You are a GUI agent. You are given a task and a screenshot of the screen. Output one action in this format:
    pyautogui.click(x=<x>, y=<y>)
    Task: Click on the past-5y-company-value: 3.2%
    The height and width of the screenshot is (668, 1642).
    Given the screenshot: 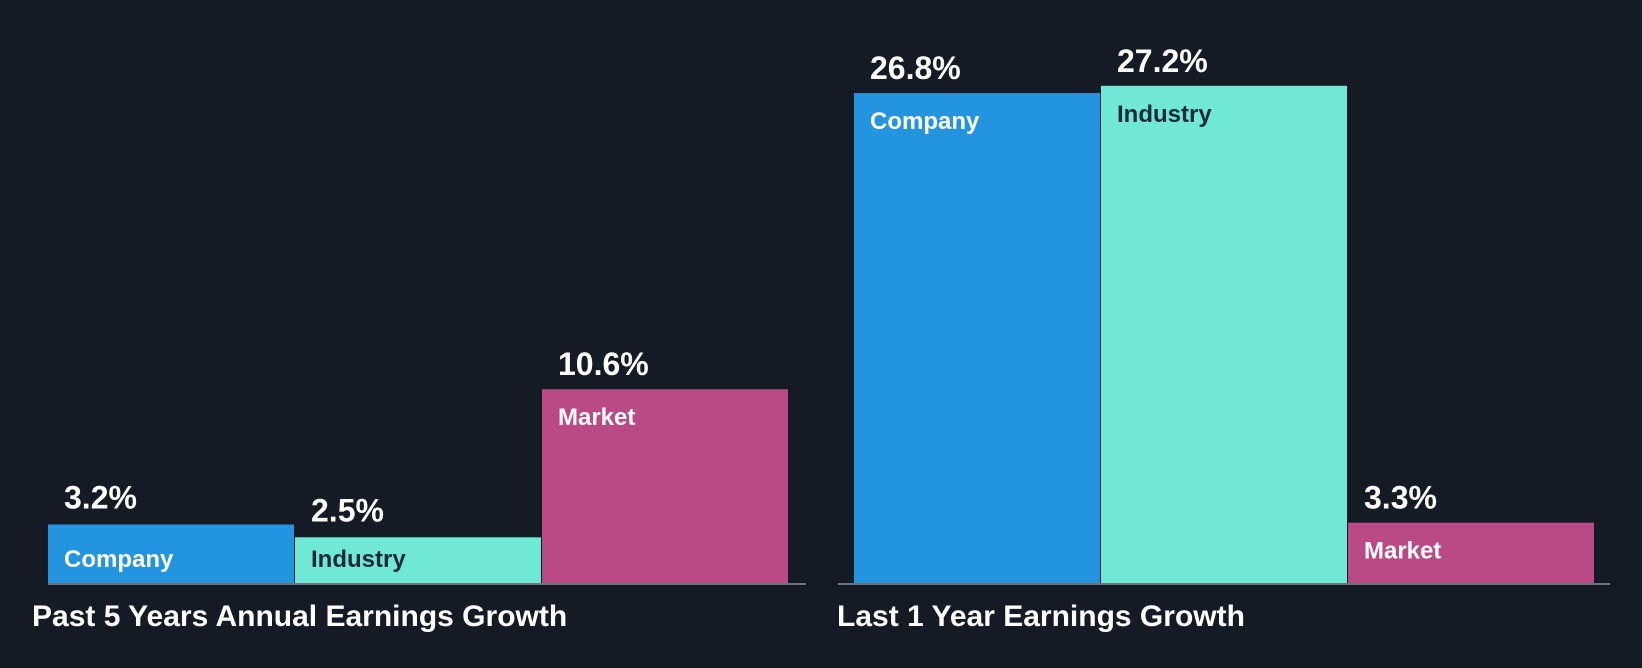 What is the action you would take?
    pyautogui.click(x=100, y=498)
    